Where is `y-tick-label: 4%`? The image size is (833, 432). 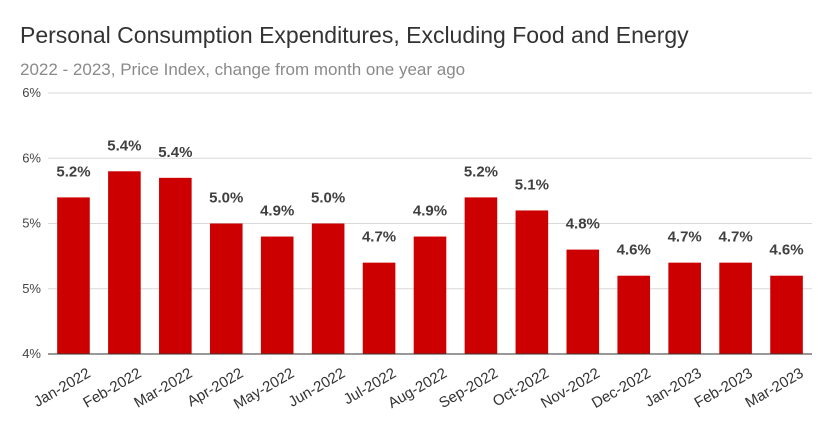 y-tick-label: 4% is located at coordinates (31, 353).